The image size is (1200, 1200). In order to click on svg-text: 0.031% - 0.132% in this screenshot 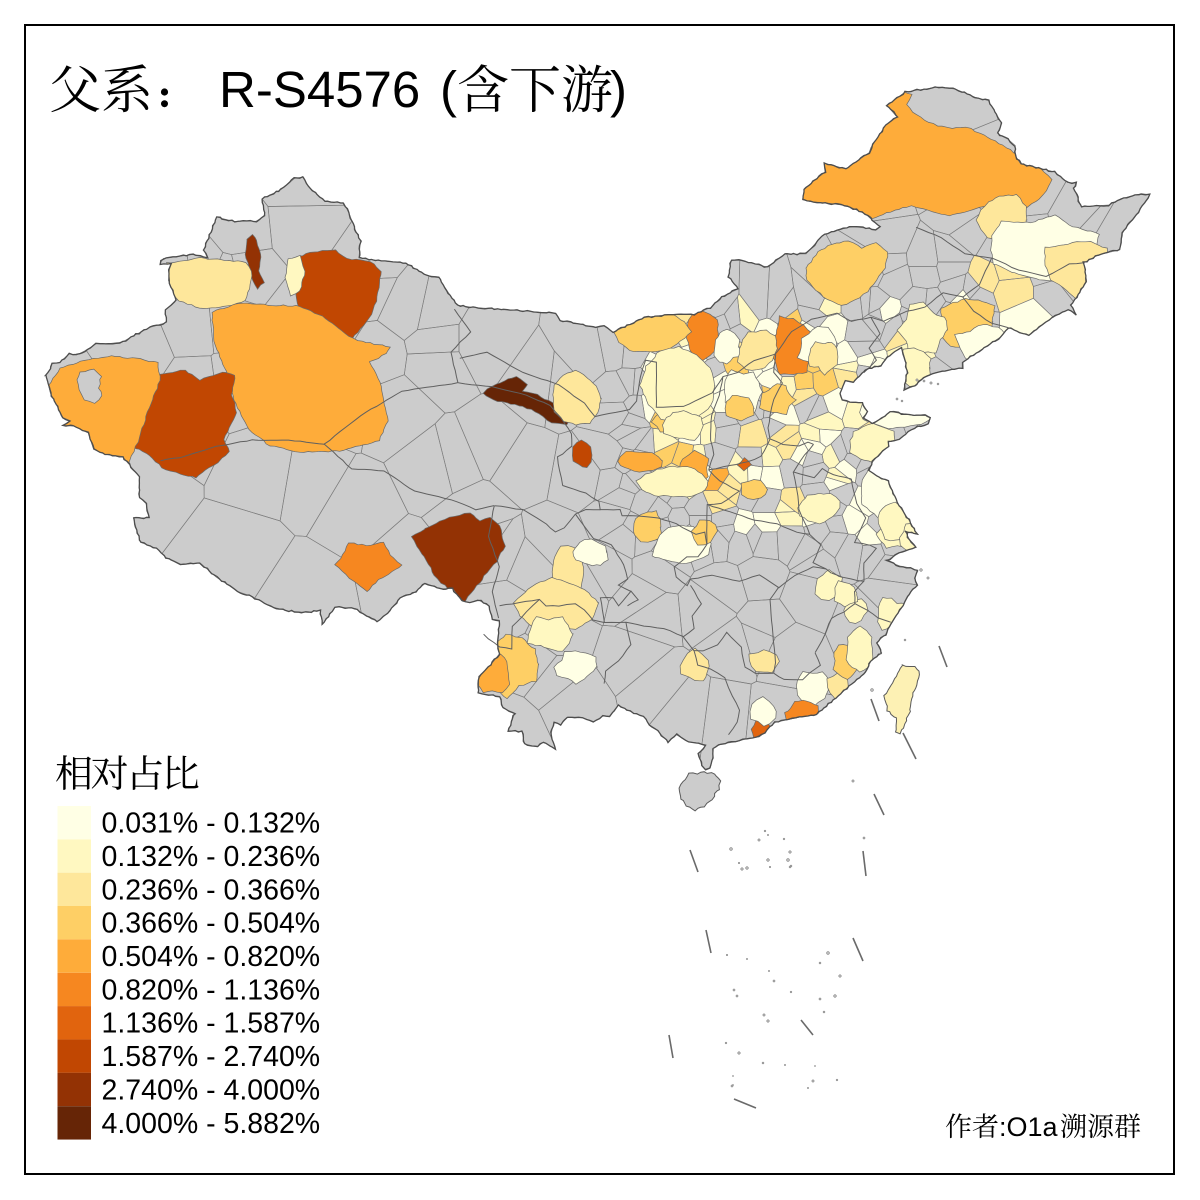, I will do `click(211, 824)`.